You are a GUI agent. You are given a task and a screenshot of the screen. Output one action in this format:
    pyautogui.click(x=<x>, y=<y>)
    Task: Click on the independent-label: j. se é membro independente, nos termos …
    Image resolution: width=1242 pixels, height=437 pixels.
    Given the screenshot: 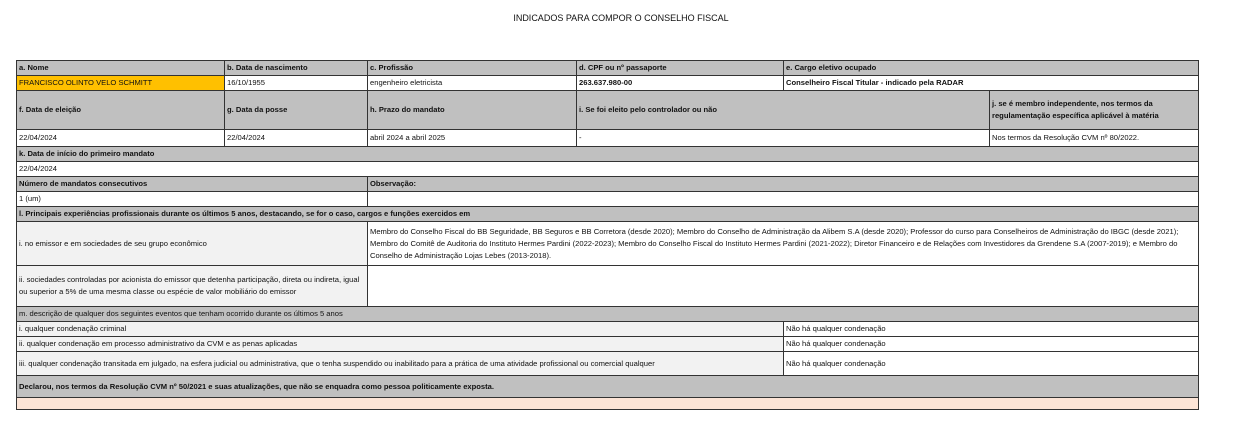 What is the action you would take?
    pyautogui.click(x=1094, y=110)
    